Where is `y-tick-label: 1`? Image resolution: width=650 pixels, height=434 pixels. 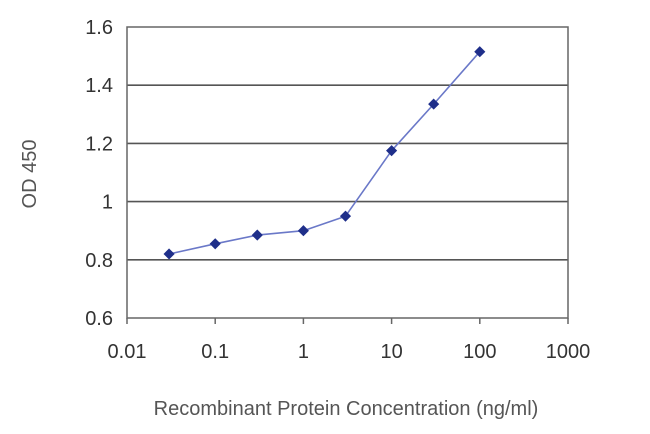
y-tick-label: 1 is located at coordinates (107, 203).